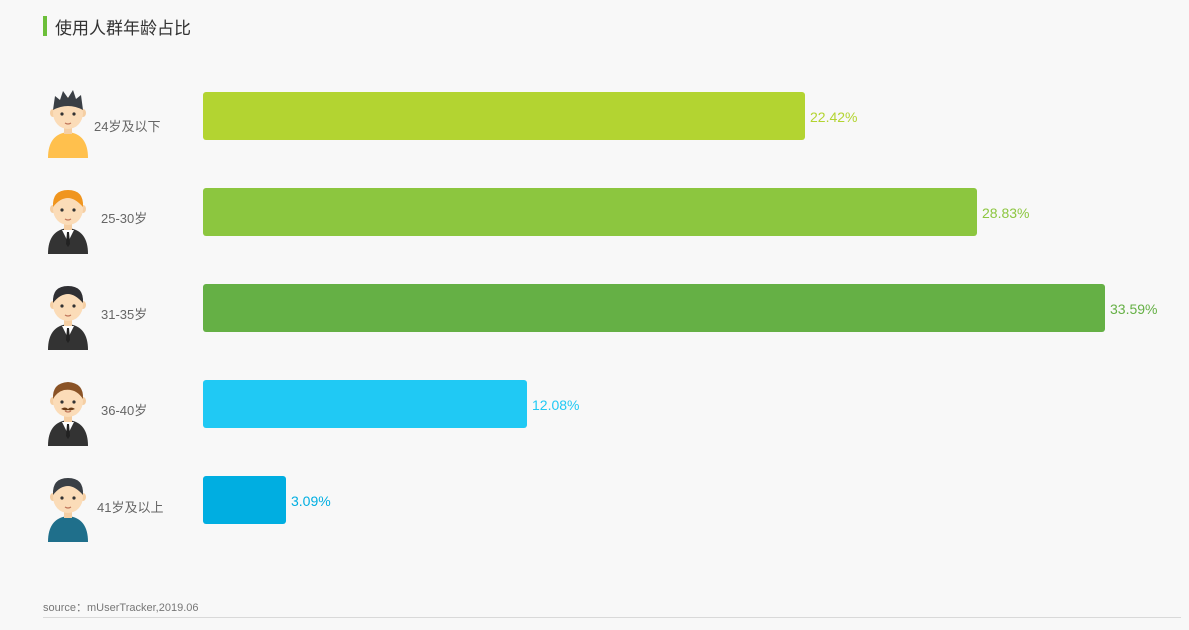  What do you see at coordinates (556, 405) in the screenshot?
I see `value-label: 12.08%` at bounding box center [556, 405].